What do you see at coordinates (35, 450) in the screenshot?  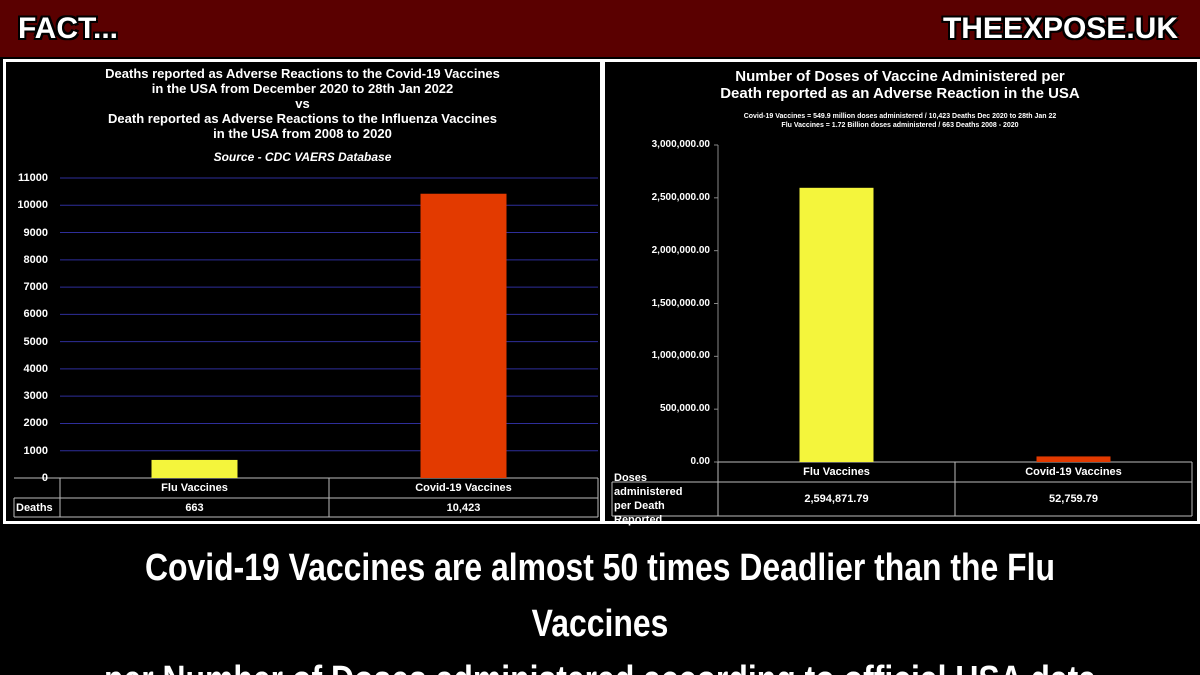 I see `y-tick-label: 1000` at bounding box center [35, 450].